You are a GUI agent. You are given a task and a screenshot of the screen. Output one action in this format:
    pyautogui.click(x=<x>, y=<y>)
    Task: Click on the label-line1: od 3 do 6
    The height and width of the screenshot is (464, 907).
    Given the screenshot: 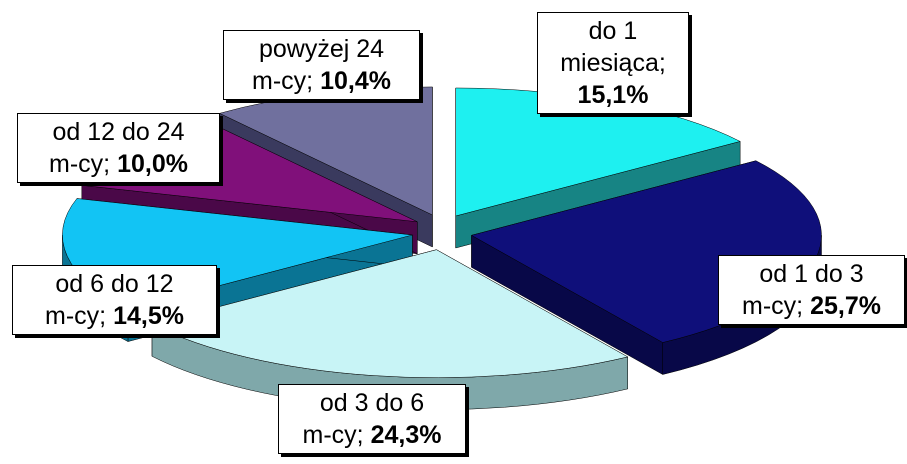 What is the action you would take?
    pyautogui.click(x=372, y=403)
    